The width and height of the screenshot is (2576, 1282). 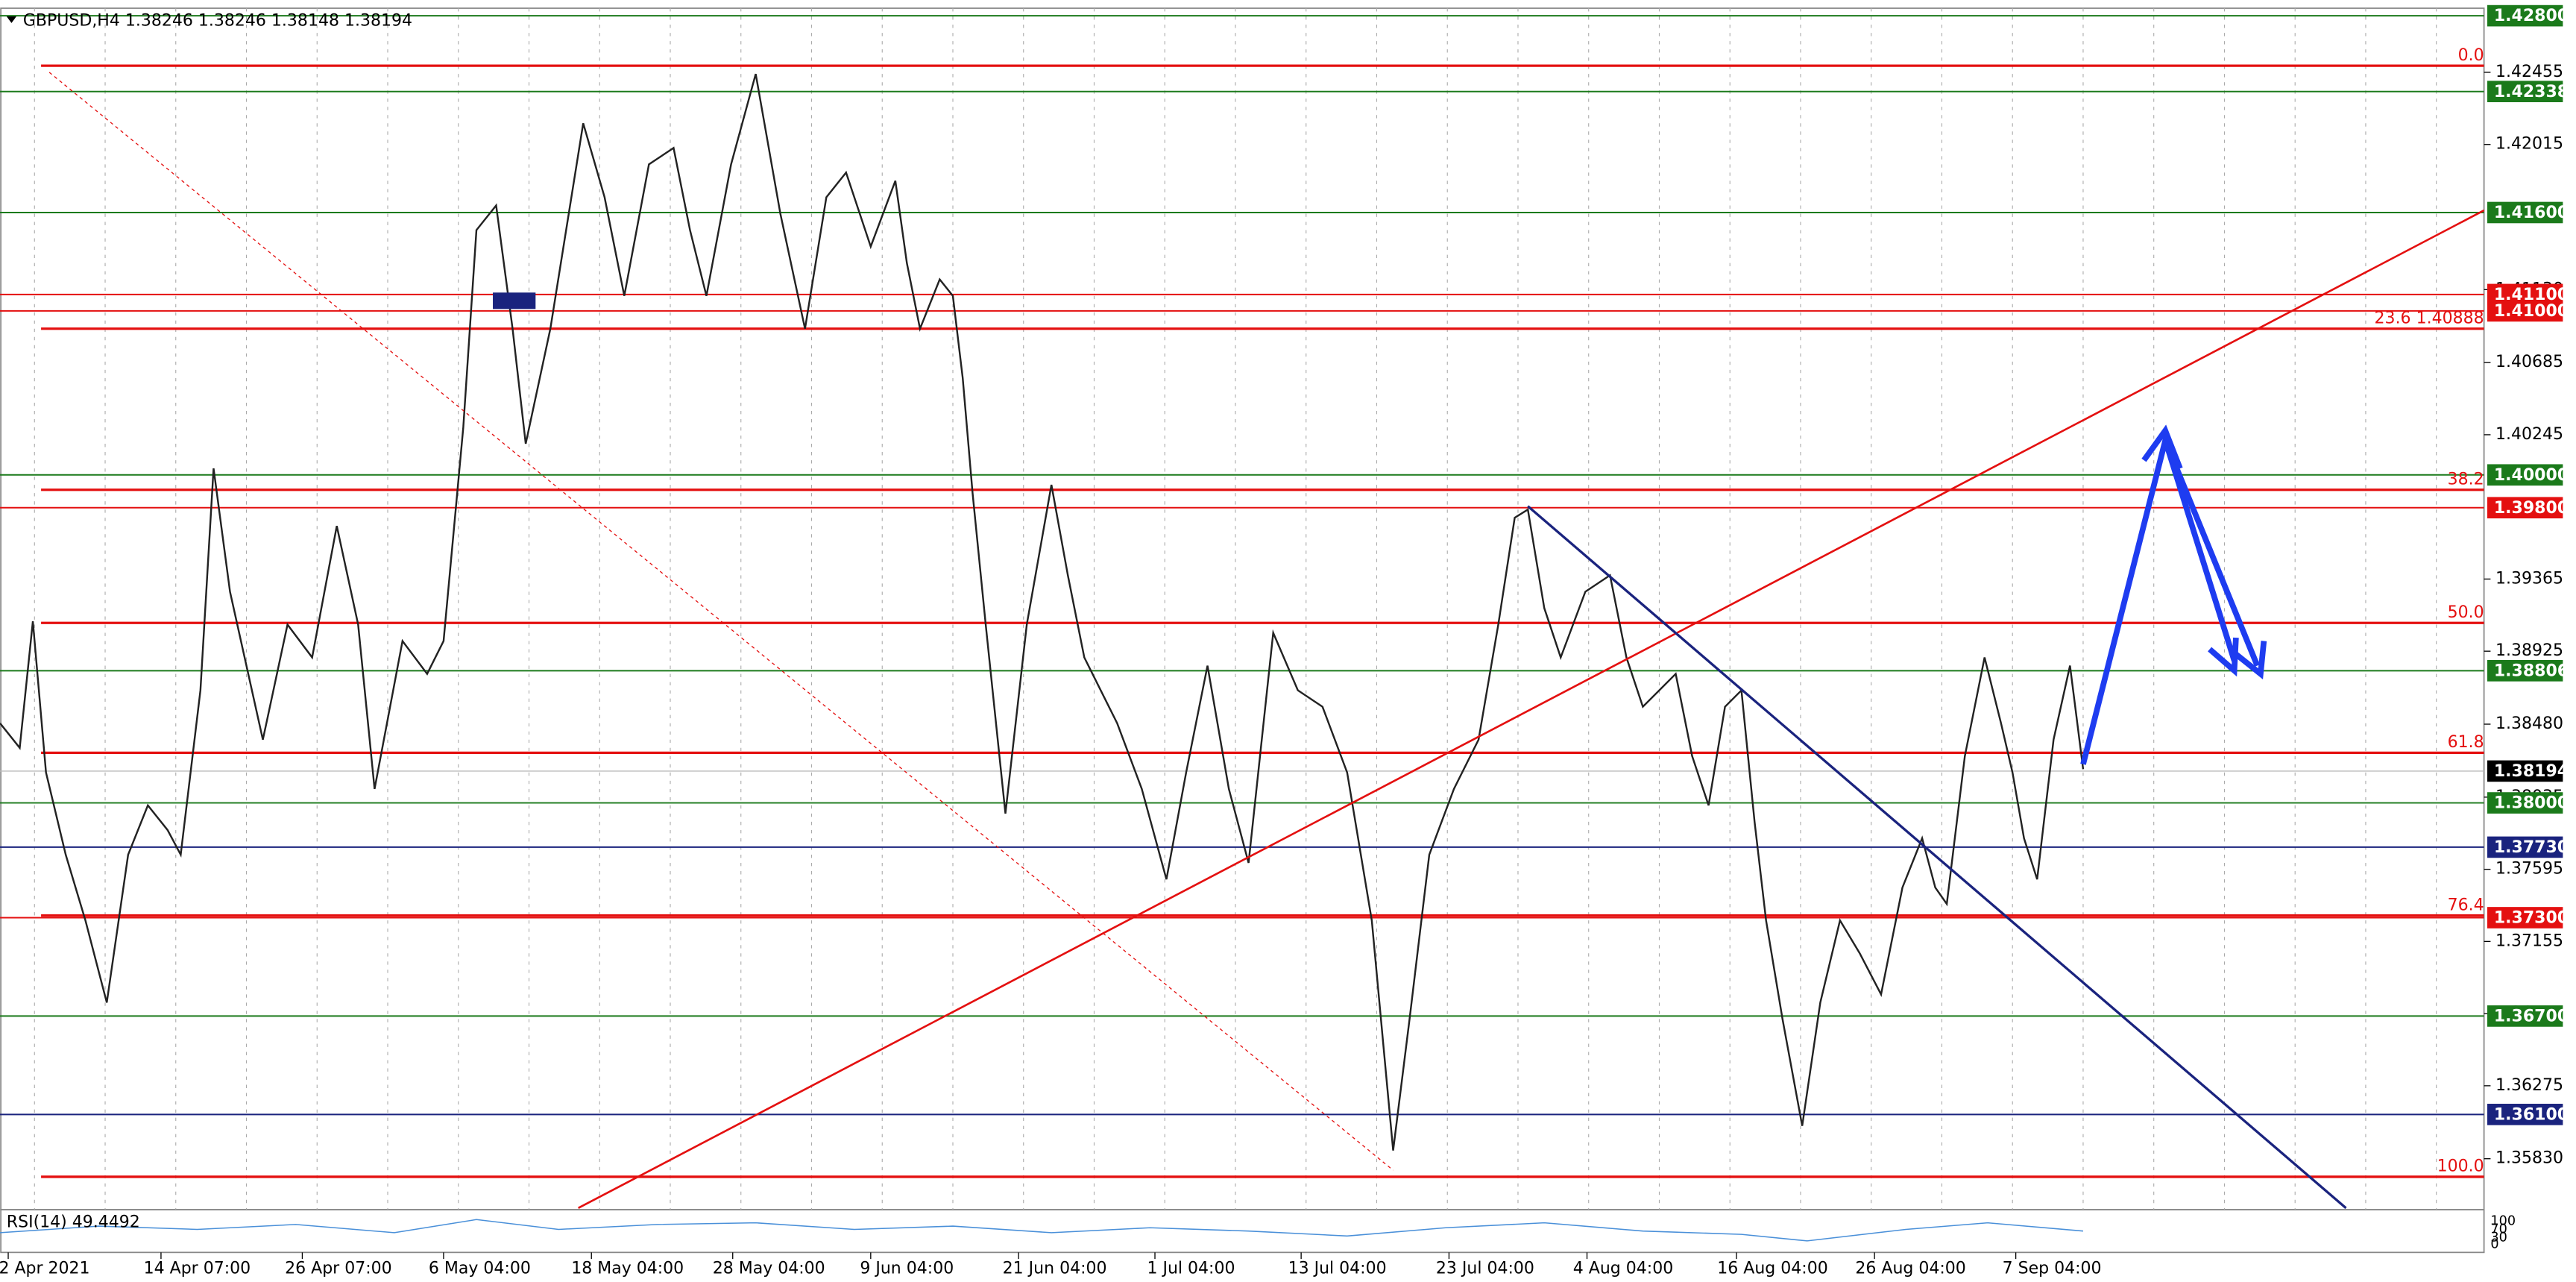 I want to click on level-label: 1.36100, so click(x=2531, y=1114).